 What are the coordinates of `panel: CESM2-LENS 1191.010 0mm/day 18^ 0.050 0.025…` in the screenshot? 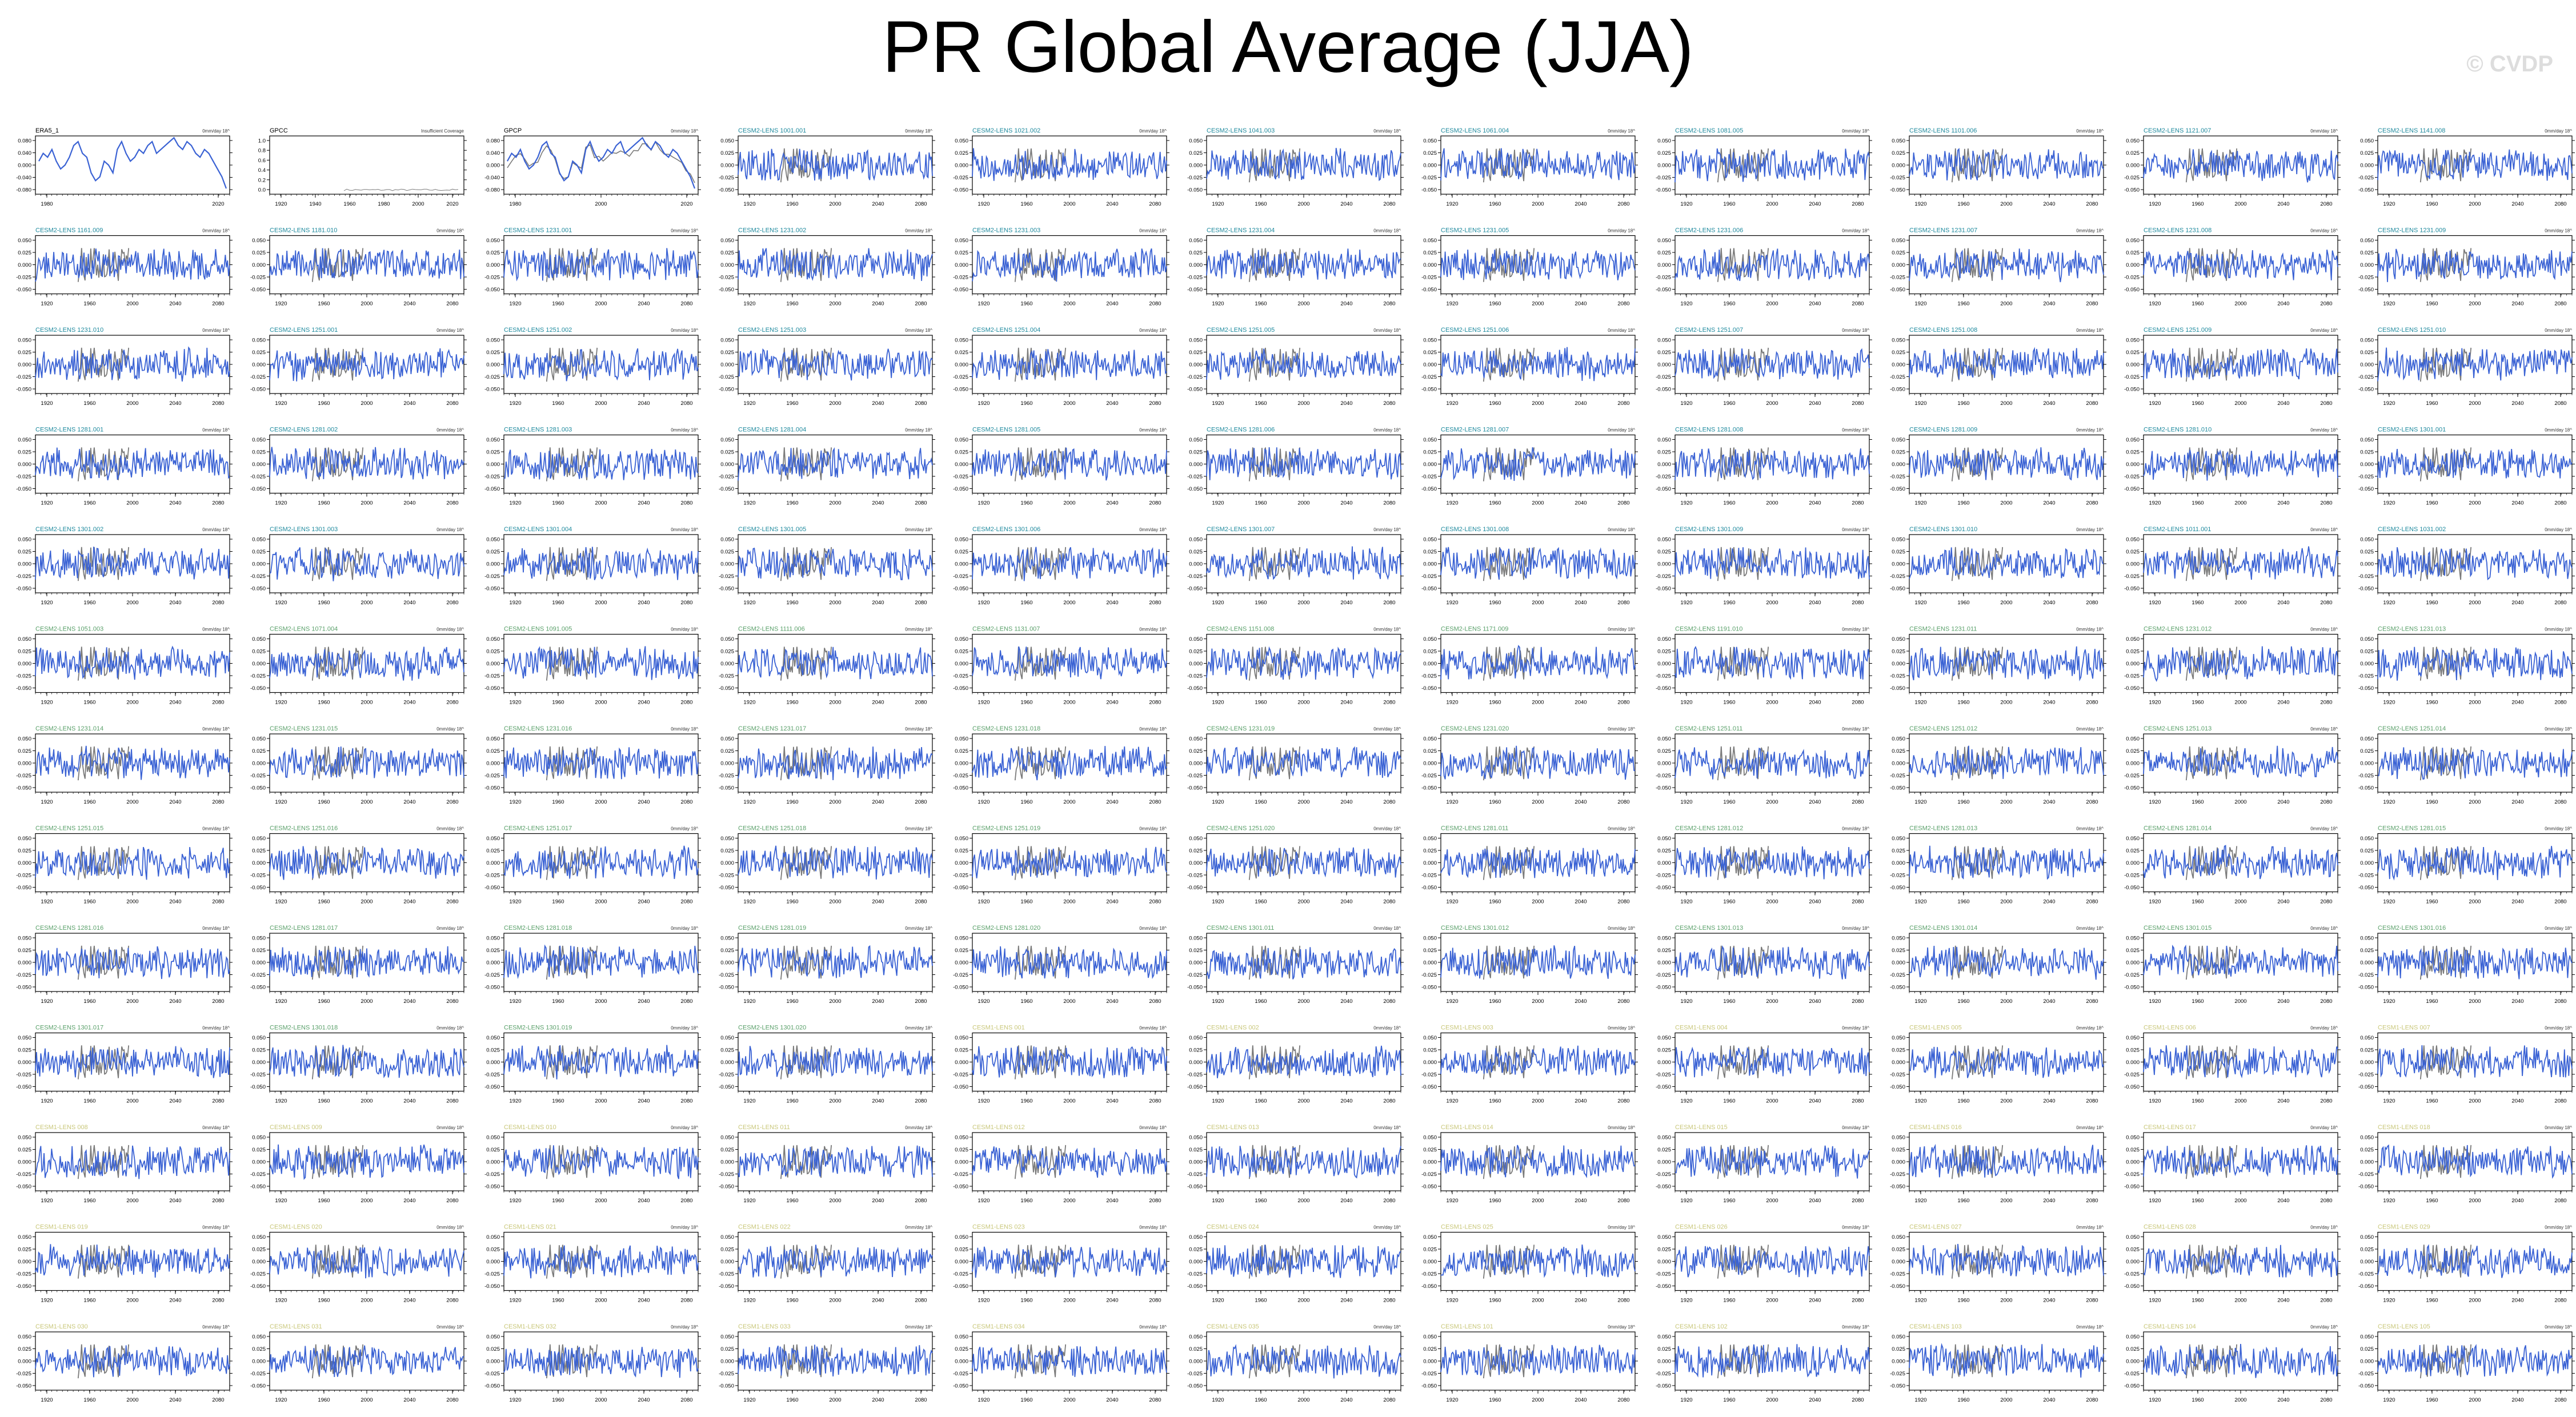 It's located at (1764, 666).